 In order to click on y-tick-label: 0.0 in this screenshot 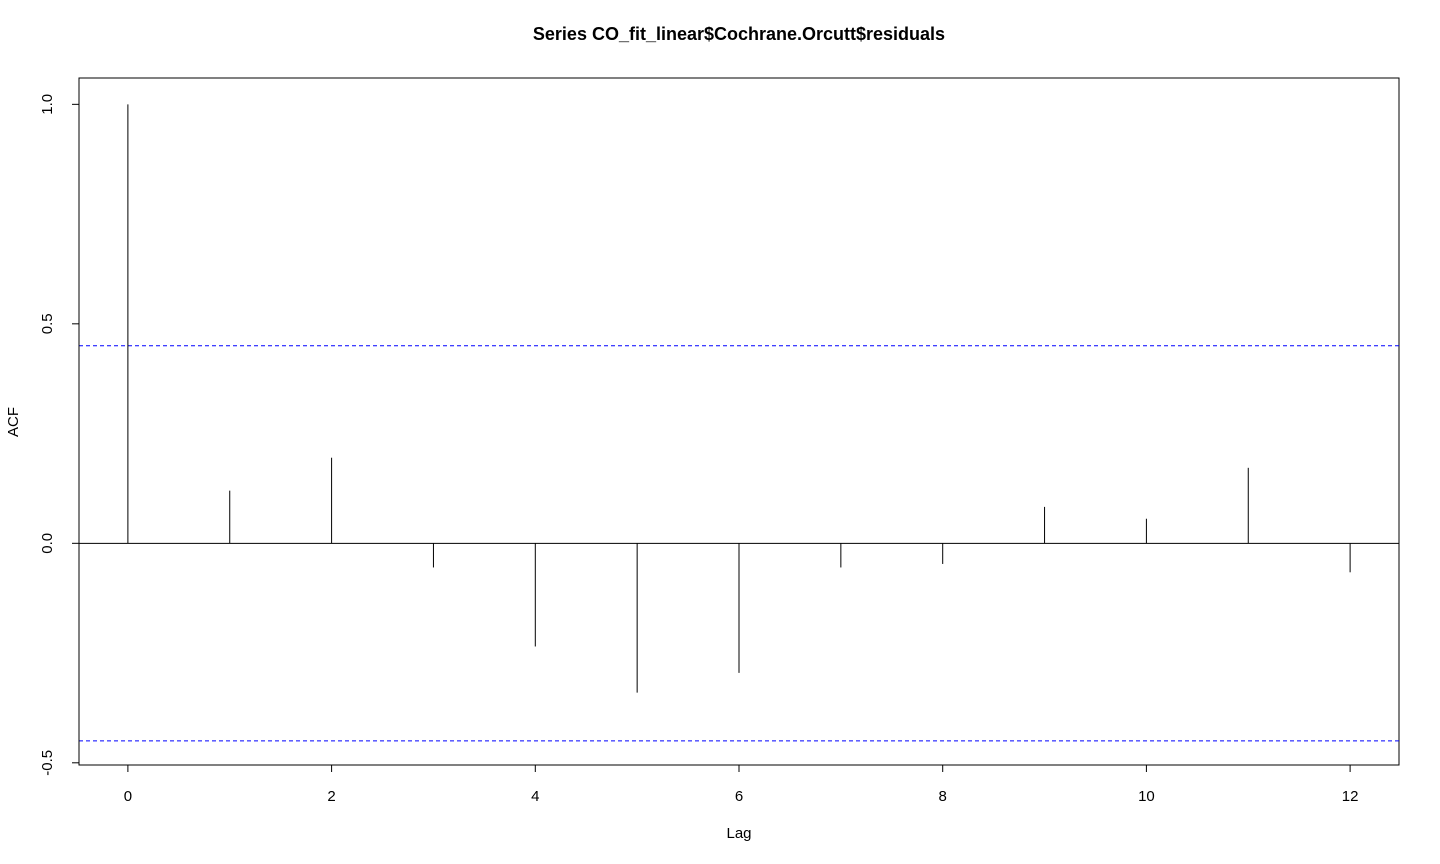, I will do `click(47, 543)`.